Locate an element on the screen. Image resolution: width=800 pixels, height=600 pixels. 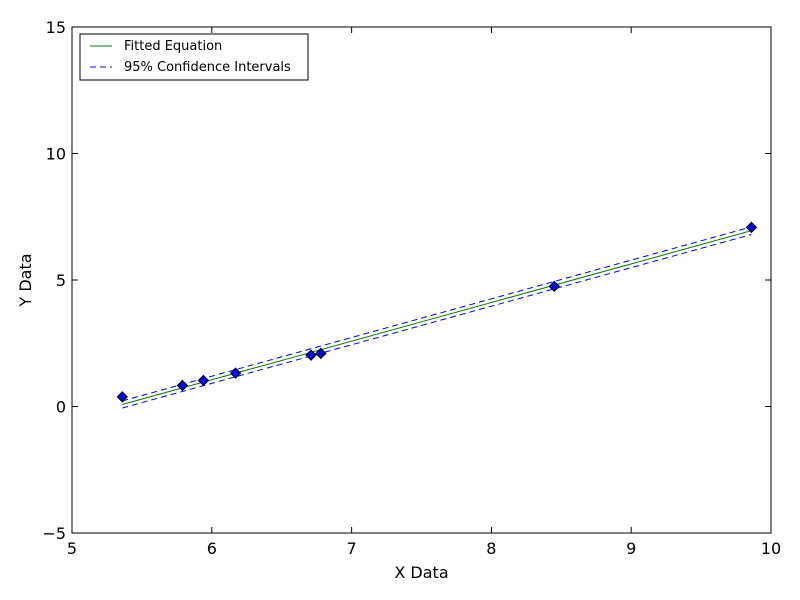
y-tick-label: 5 is located at coordinates (61, 280).